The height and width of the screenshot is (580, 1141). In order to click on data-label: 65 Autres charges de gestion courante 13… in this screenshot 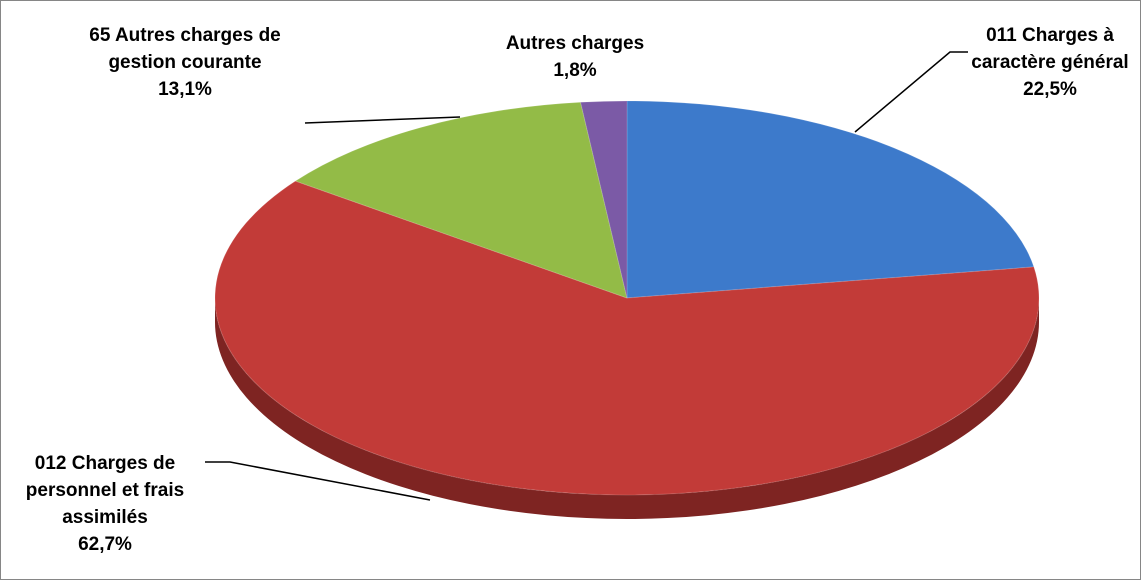, I will do `click(185, 62)`.